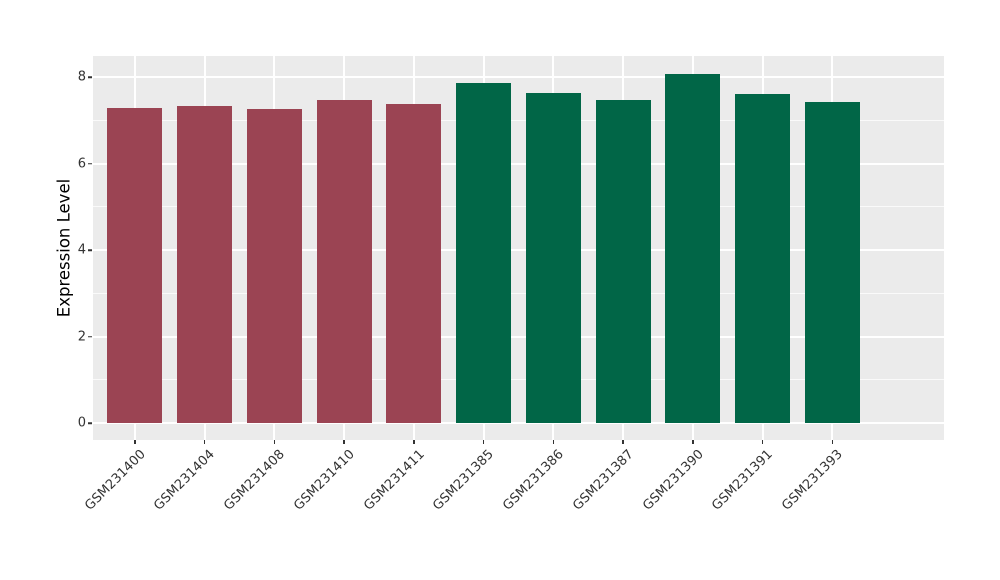 This screenshot has height=580, width=1000. What do you see at coordinates (205, 264) in the screenshot?
I see `bar-GSM231404` at bounding box center [205, 264].